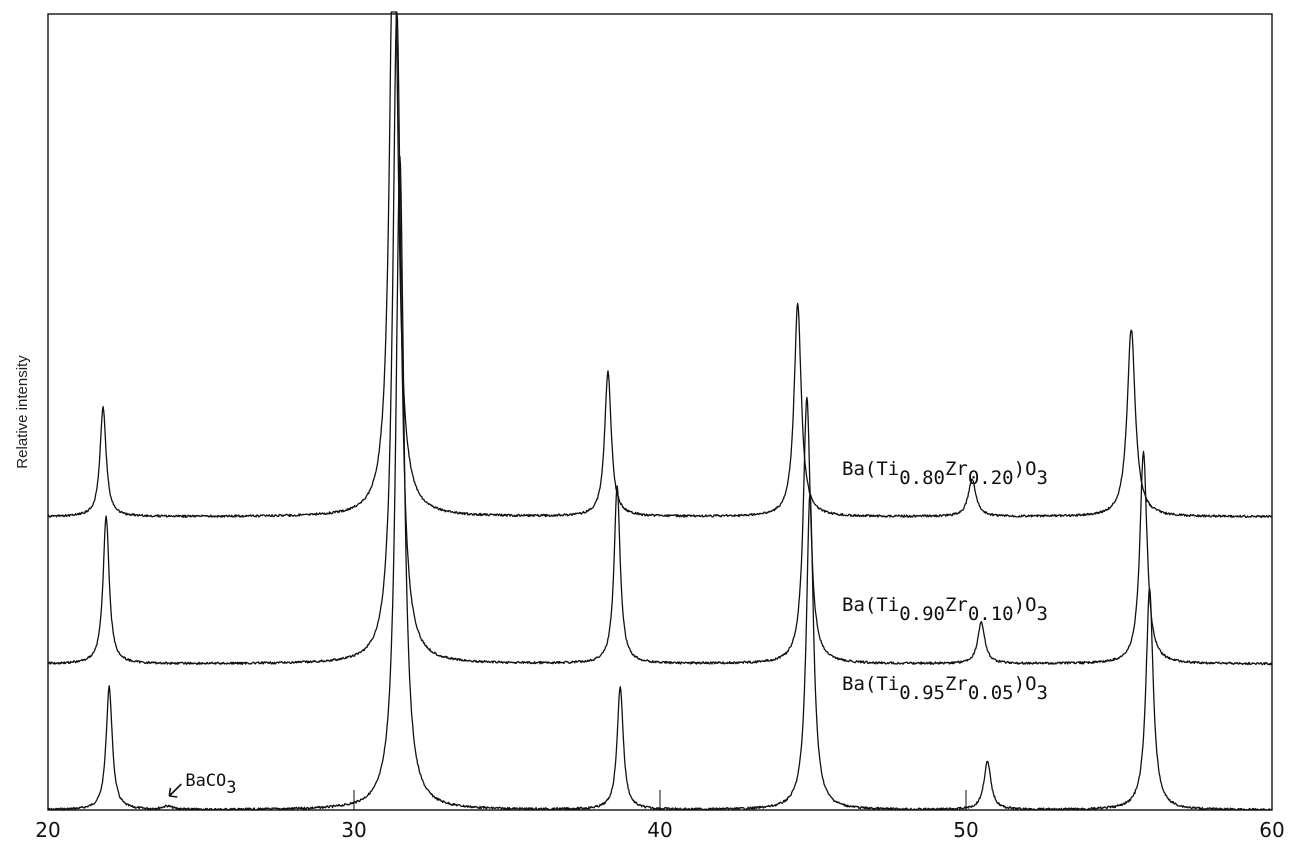 This screenshot has height=843, width=1289. What do you see at coordinates (945, 609) in the screenshot?
I see `series-label: Ba(Ti0.90Zr0.10)O3` at bounding box center [945, 609].